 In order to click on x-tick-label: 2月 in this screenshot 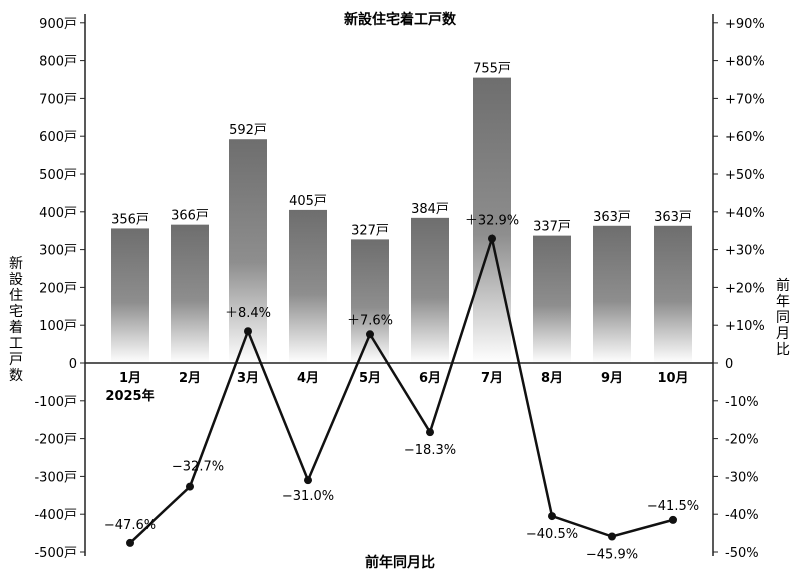, I will do `click(190, 378)`.